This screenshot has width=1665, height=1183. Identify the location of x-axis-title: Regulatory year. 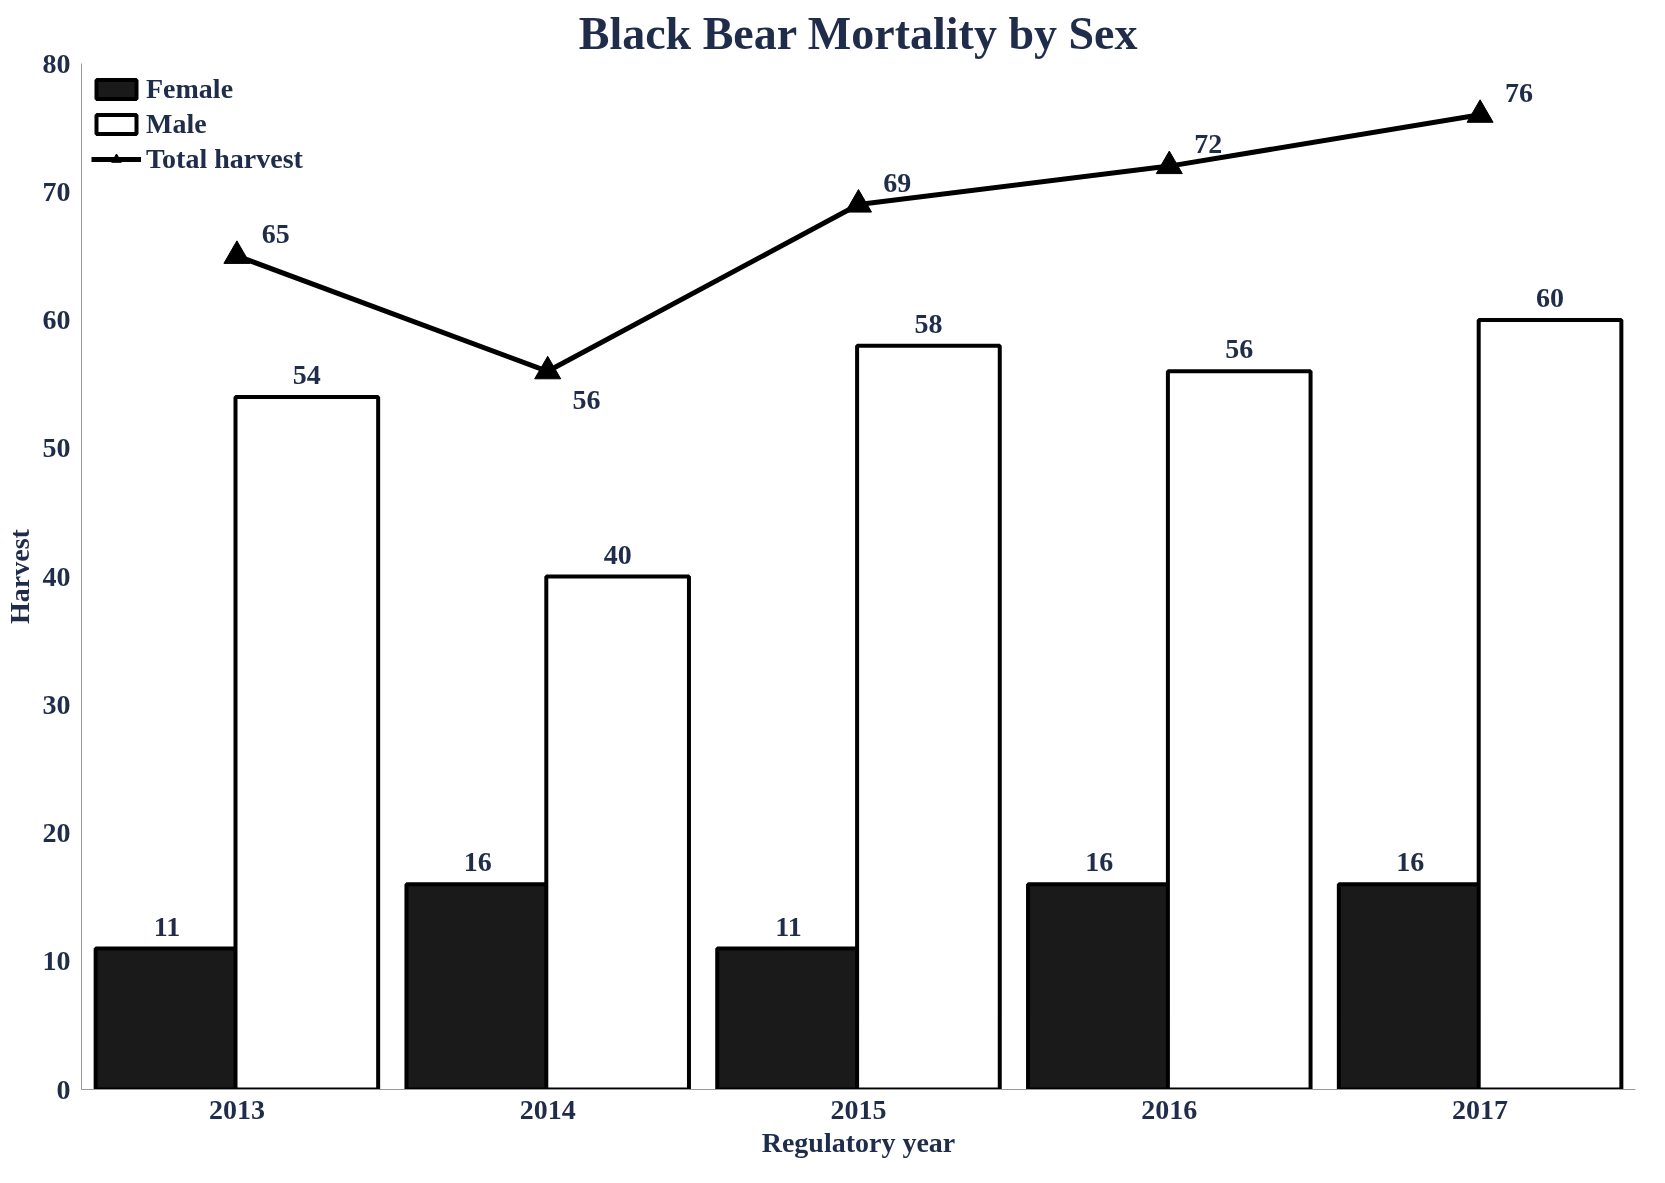
(858, 1142).